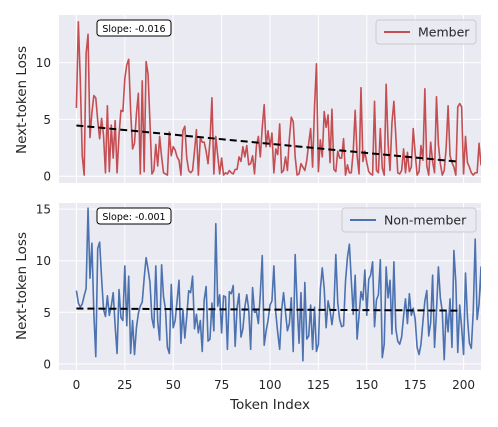 This screenshot has width=498, height=427. Describe the element at coordinates (77, 385) in the screenshot. I see `x-tick-label: 0` at that location.